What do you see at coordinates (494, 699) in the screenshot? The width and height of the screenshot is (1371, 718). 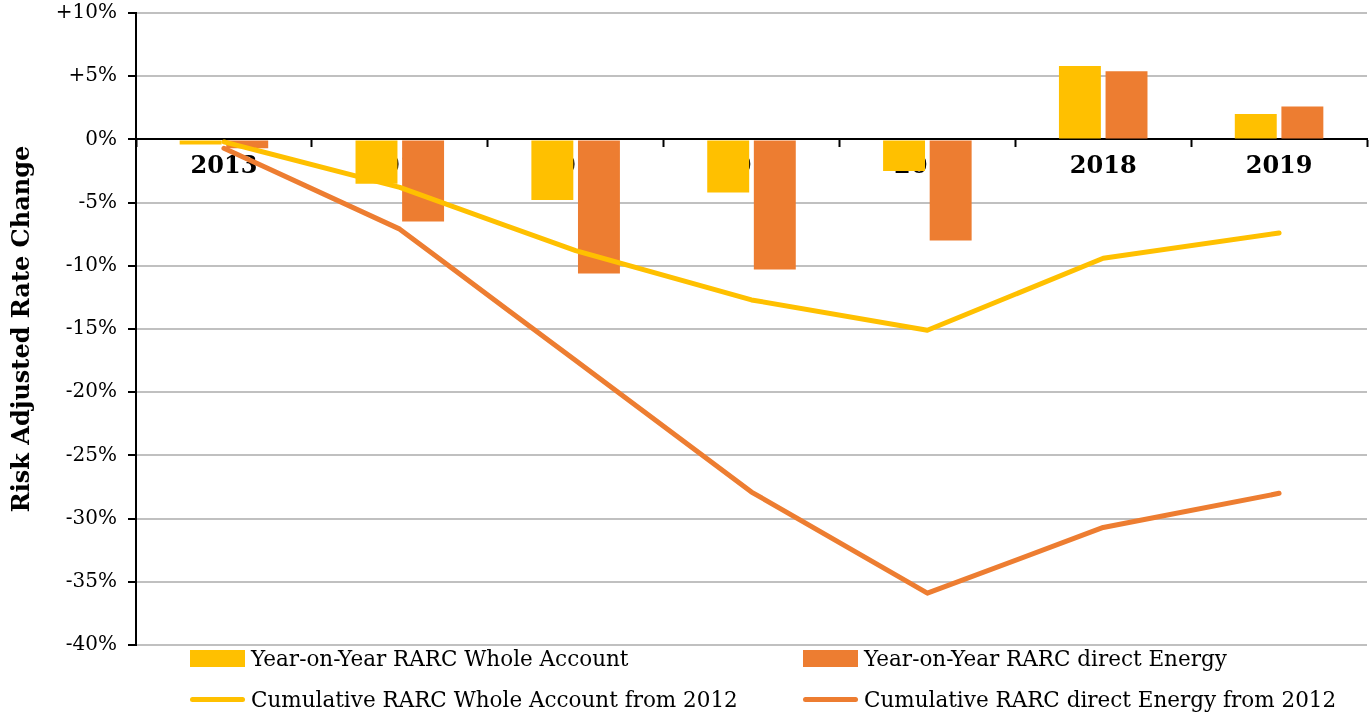 I see `legend-label: Cumulative RARC Whole Account from 2012` at bounding box center [494, 699].